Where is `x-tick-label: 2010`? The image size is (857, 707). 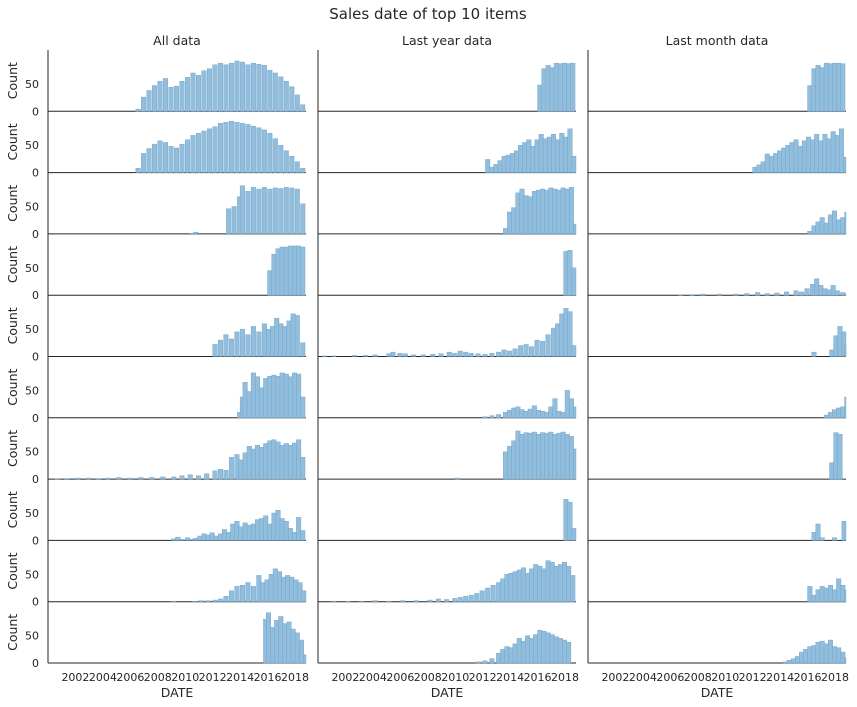
x-tick-label: 2010 is located at coordinates (725, 677).